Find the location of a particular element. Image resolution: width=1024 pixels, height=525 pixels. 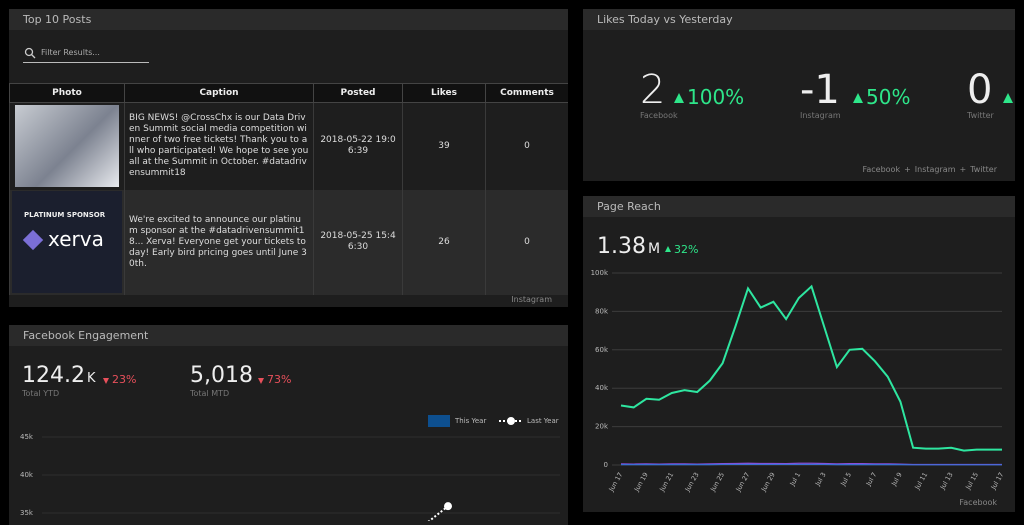

posted: 2018-05-25 15:46:30 is located at coordinates (358, 242).